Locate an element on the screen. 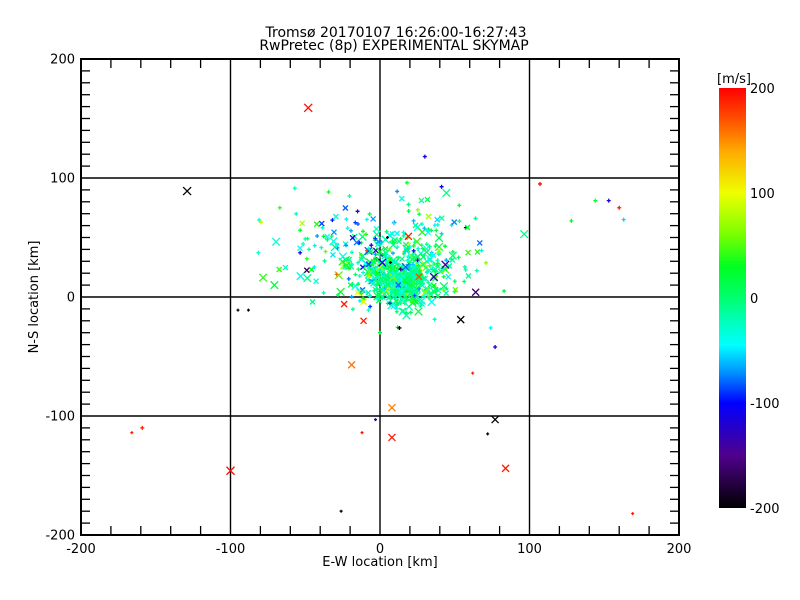 Image resolution: width=800 pixels, height=600 pixels. colorbar-unit-label: [m/s] is located at coordinates (734, 79).